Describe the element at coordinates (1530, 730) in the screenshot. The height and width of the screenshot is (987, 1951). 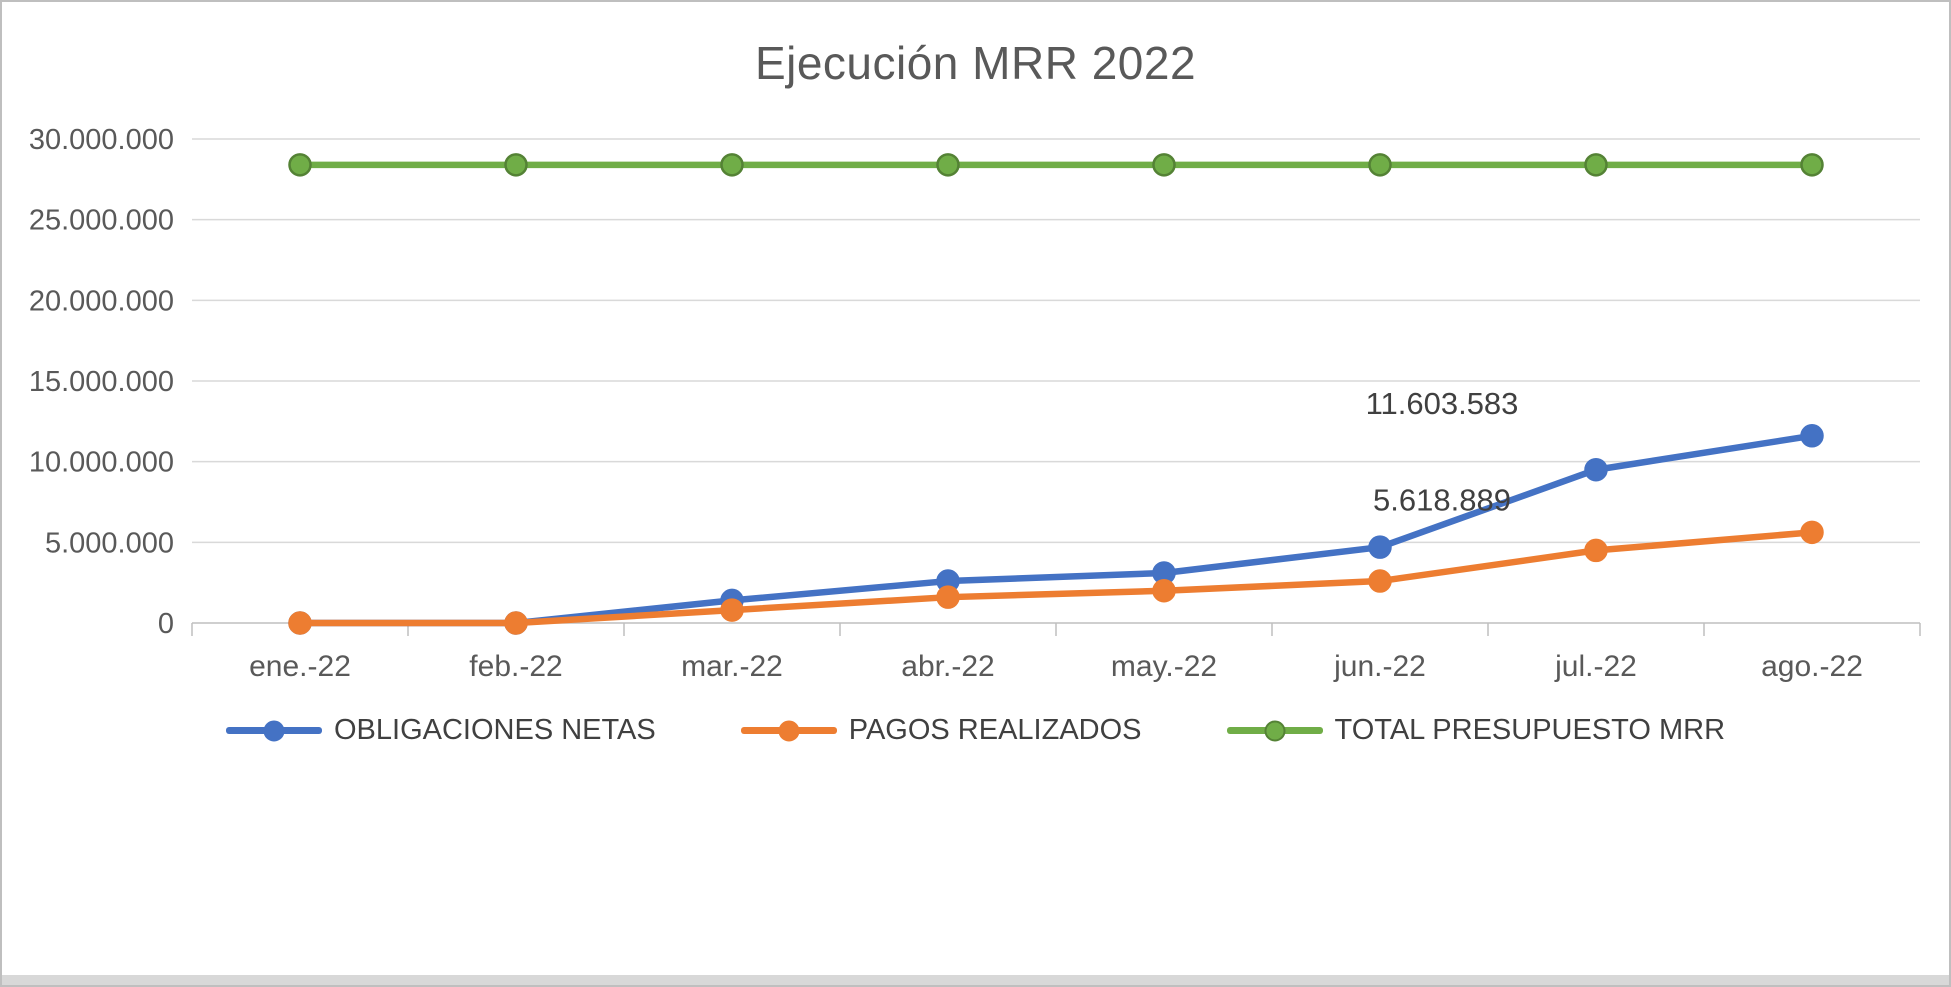
I see `legend-label: TOTAL PRESUPUESTO MRR` at that location.